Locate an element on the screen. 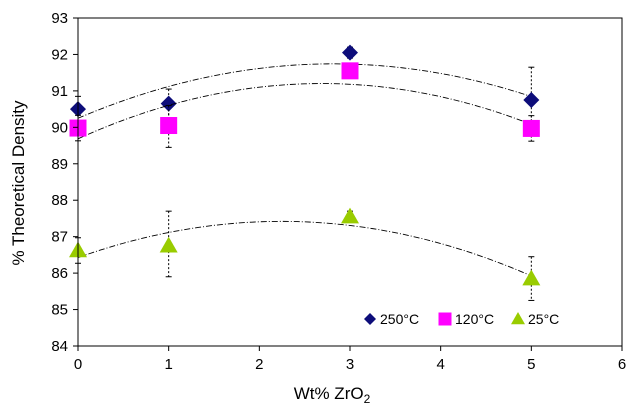  legend-label: 250°C is located at coordinates (399, 319).